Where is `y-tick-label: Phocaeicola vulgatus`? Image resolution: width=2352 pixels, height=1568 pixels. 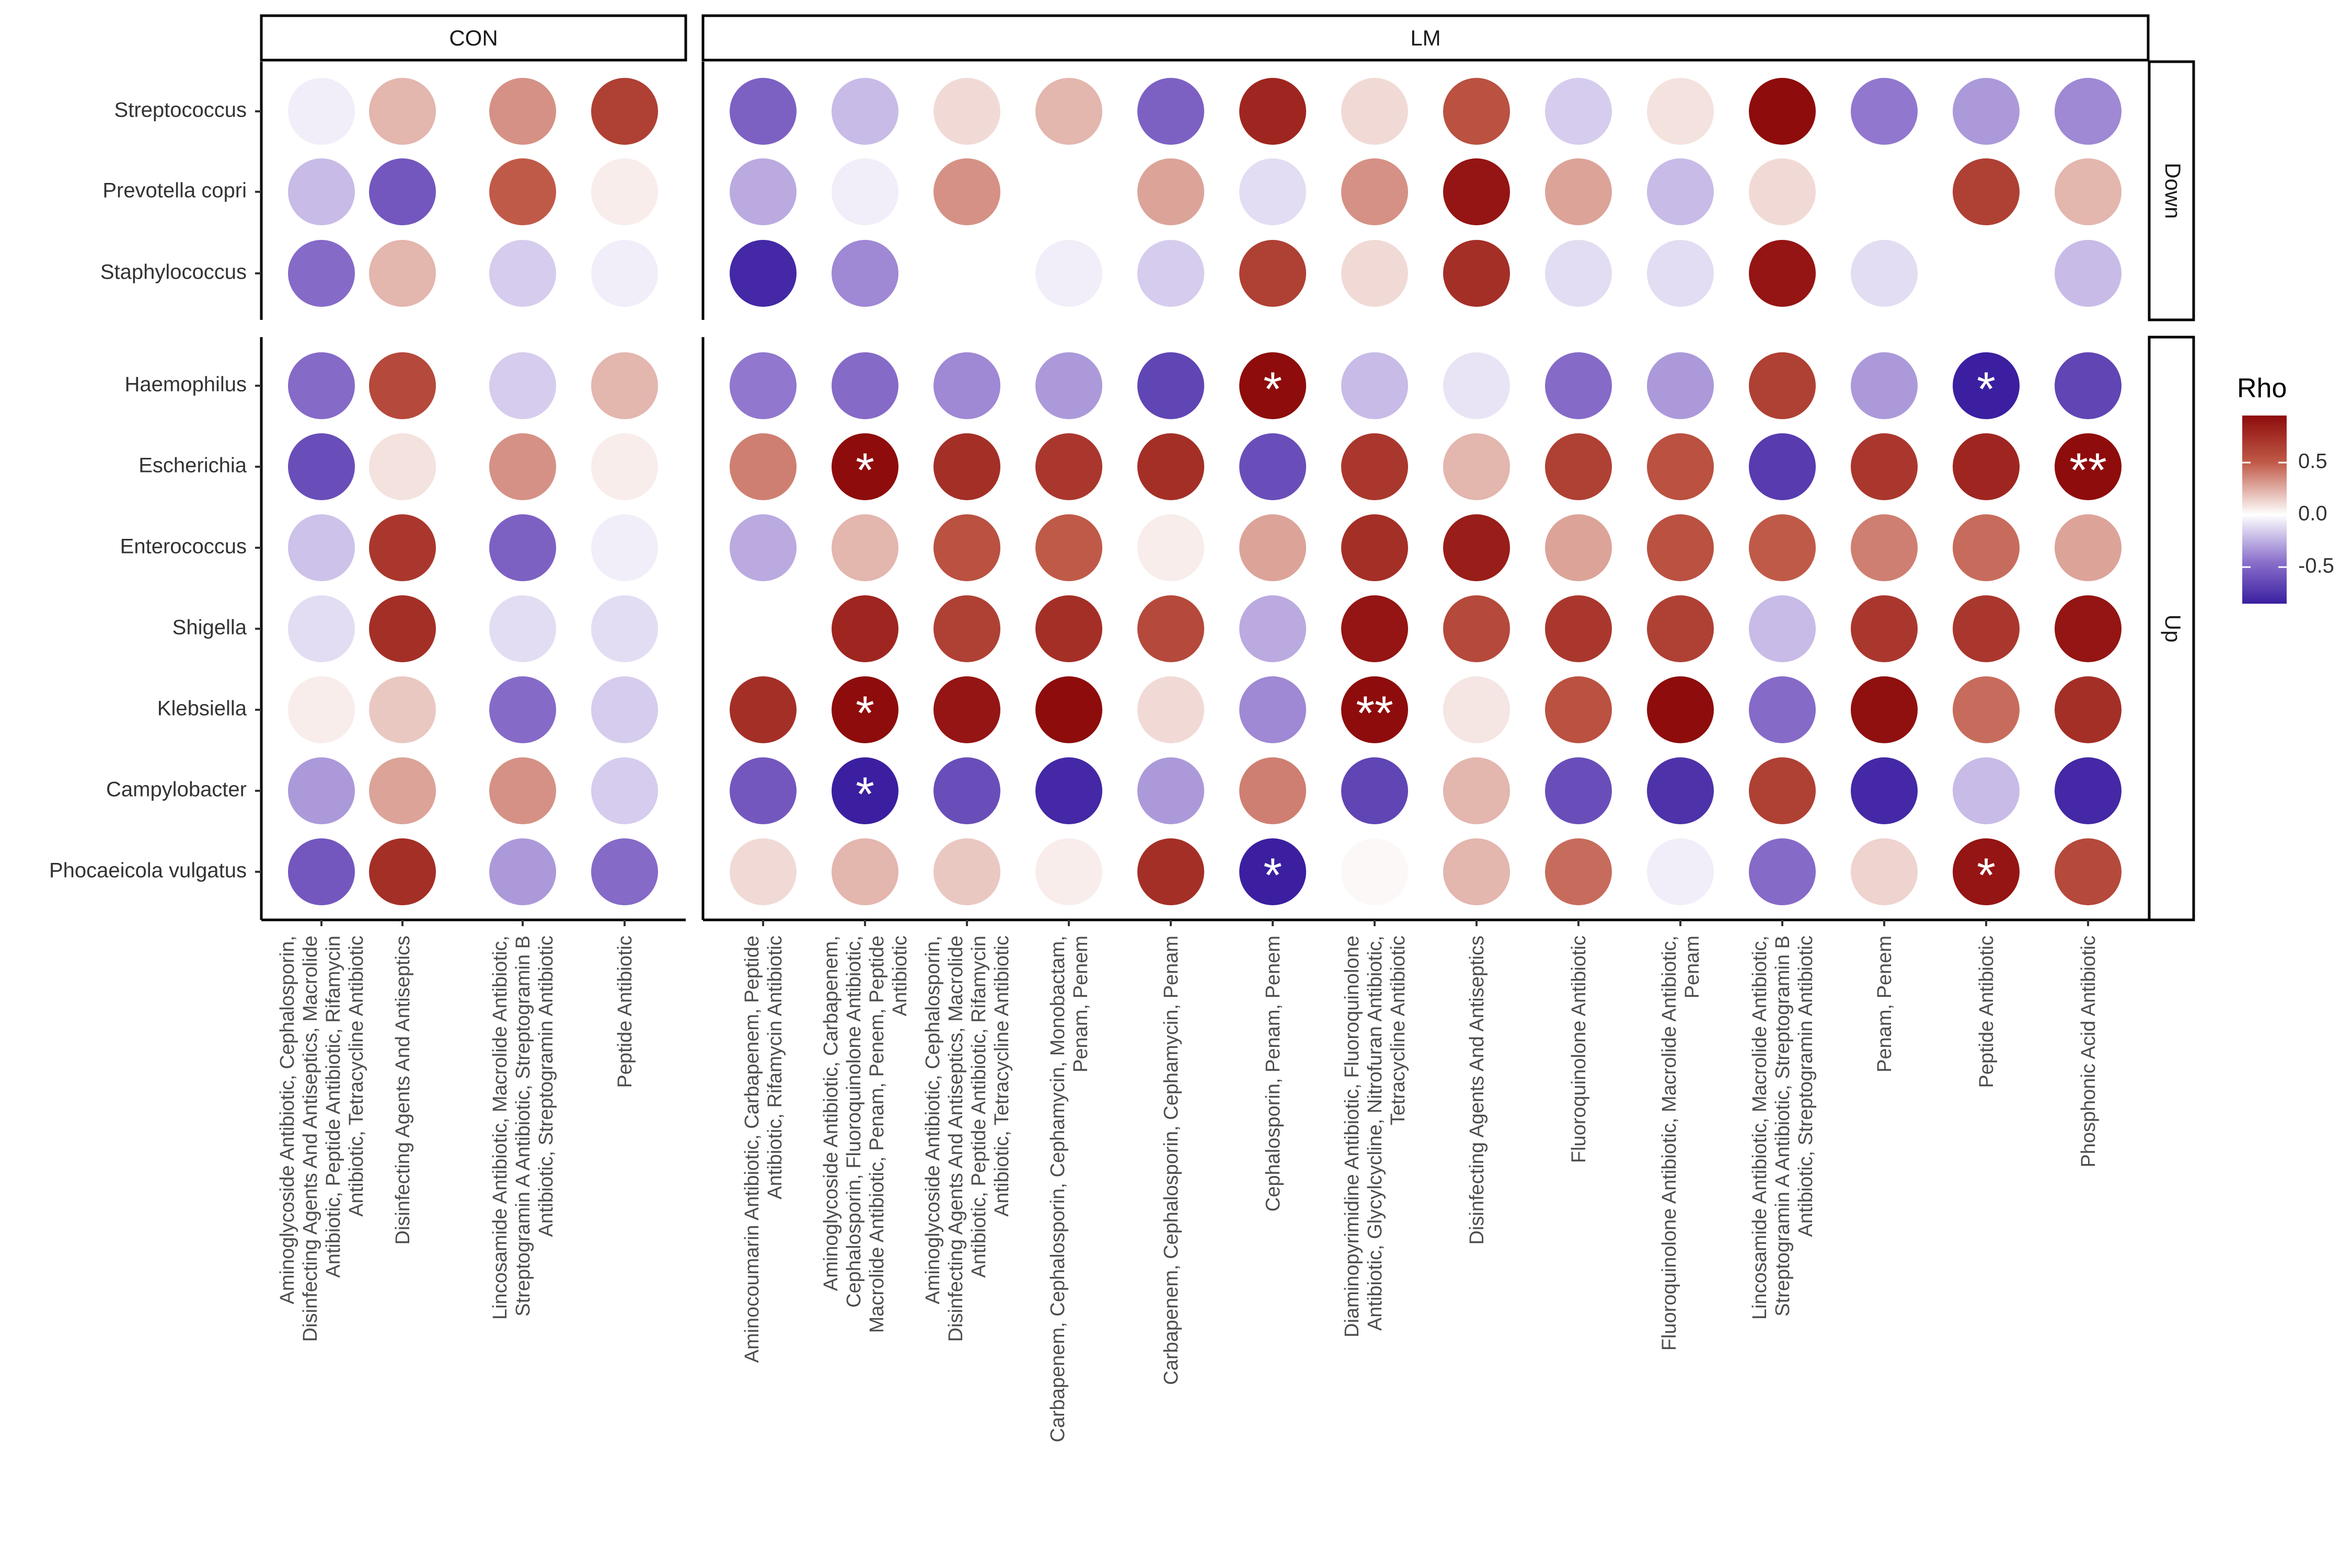 y-tick-label: Phocaeicola vulgatus is located at coordinates (148, 870).